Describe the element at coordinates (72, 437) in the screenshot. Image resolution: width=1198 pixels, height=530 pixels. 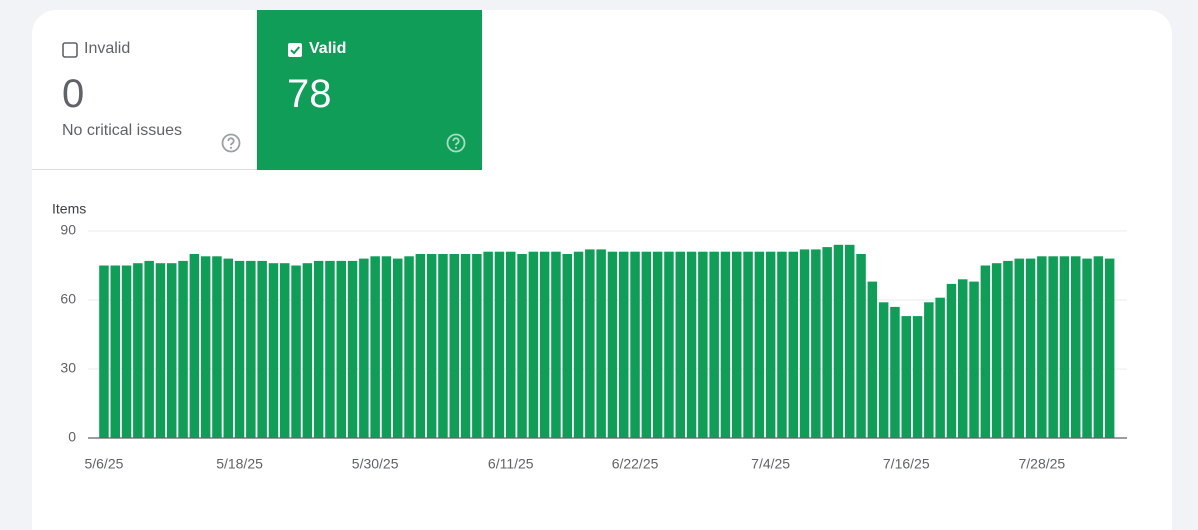
I see `y-tick-label: 0` at that location.